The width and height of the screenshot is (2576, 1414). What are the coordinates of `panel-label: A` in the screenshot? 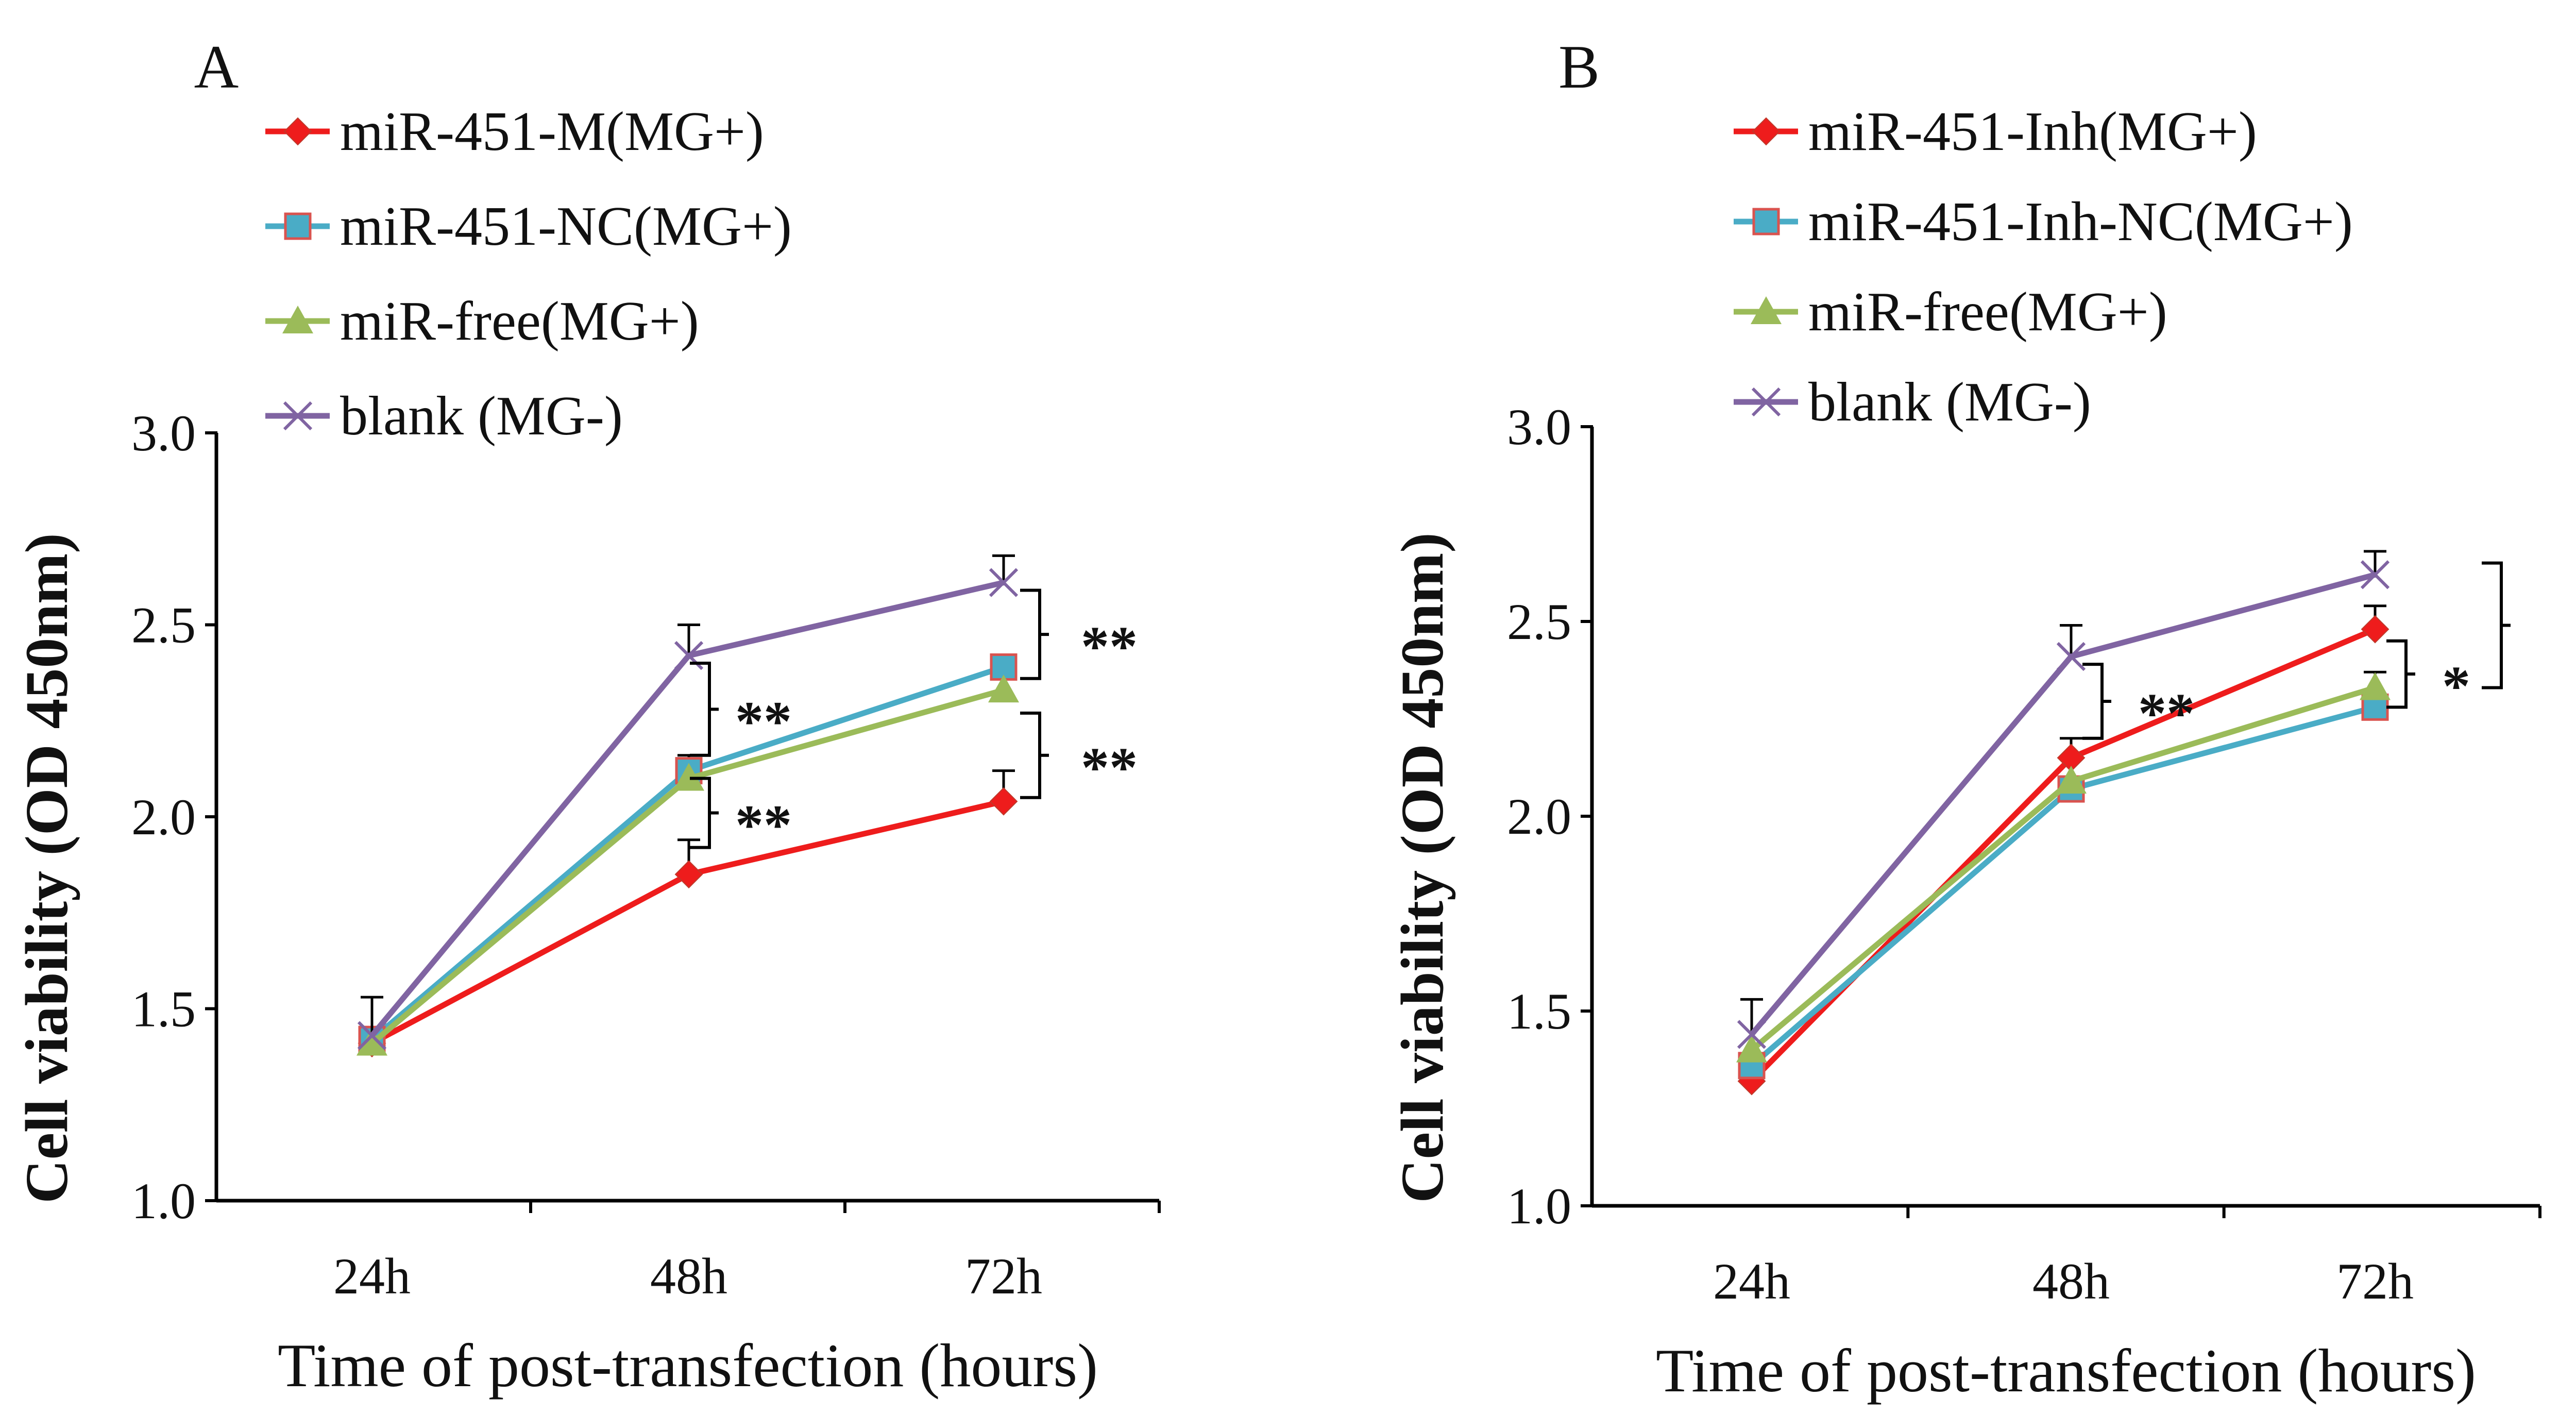 It's located at (216, 66).